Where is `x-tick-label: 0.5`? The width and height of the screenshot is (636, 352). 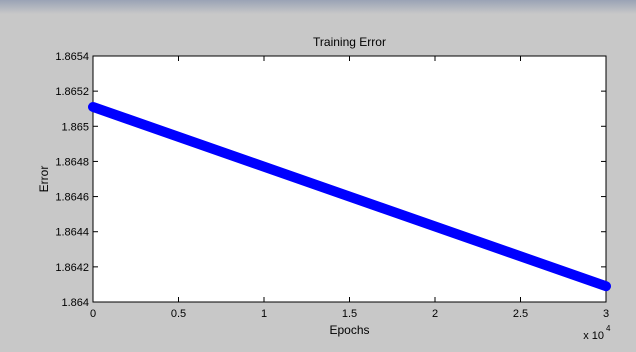 x-tick-label: 0.5 is located at coordinates (178, 314).